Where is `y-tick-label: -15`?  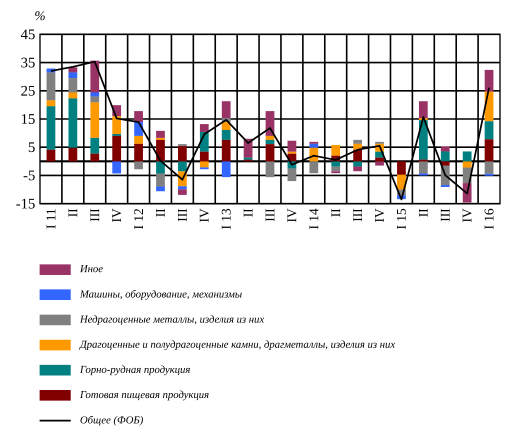
y-tick-label: -15 is located at coordinates (25, 203).